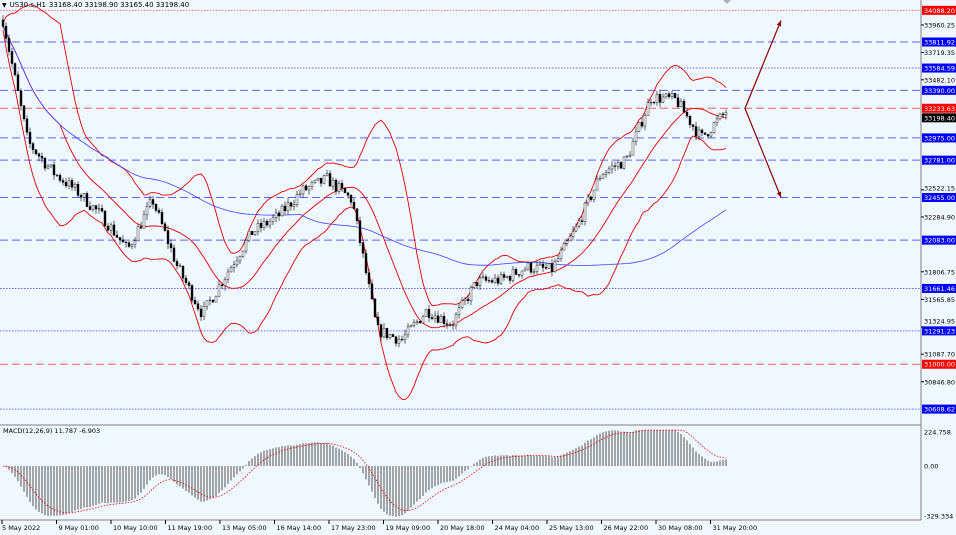 Image resolution: width=956 pixels, height=535 pixels. What do you see at coordinates (939, 355) in the screenshot?
I see `price-tick-label: 31087.70` at bounding box center [939, 355].